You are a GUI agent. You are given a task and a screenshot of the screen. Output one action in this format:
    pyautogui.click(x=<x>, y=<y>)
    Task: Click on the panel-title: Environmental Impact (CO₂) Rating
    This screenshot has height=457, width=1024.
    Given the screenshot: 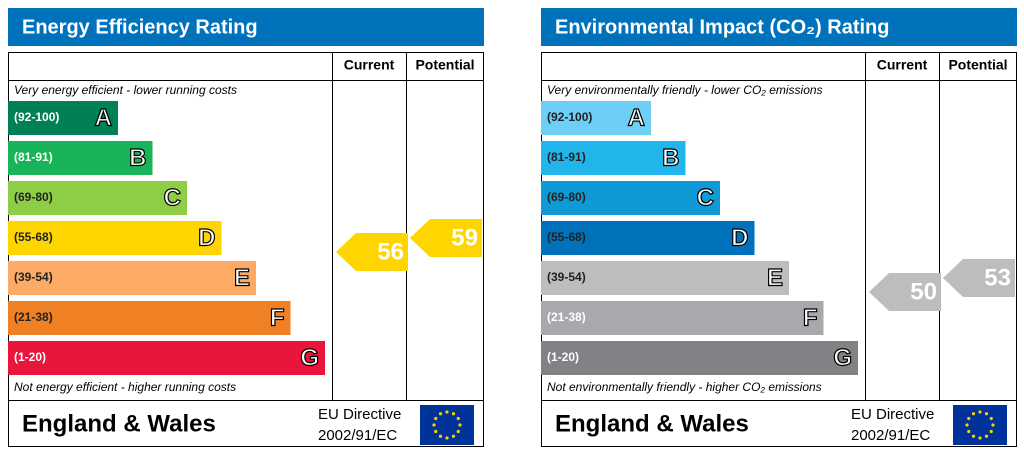 What is the action you would take?
    pyautogui.click(x=722, y=27)
    